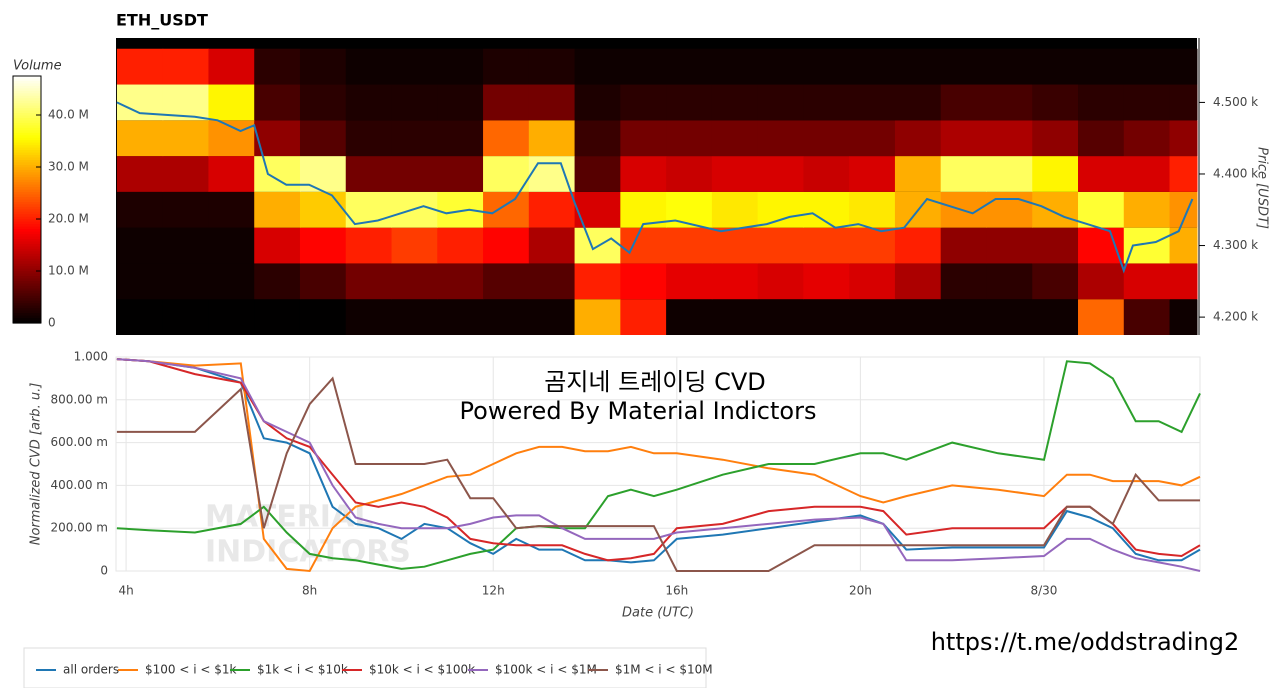 The image size is (1280, 692). I want to click on y-tick-label: 4.200 k, so click(1235, 317).